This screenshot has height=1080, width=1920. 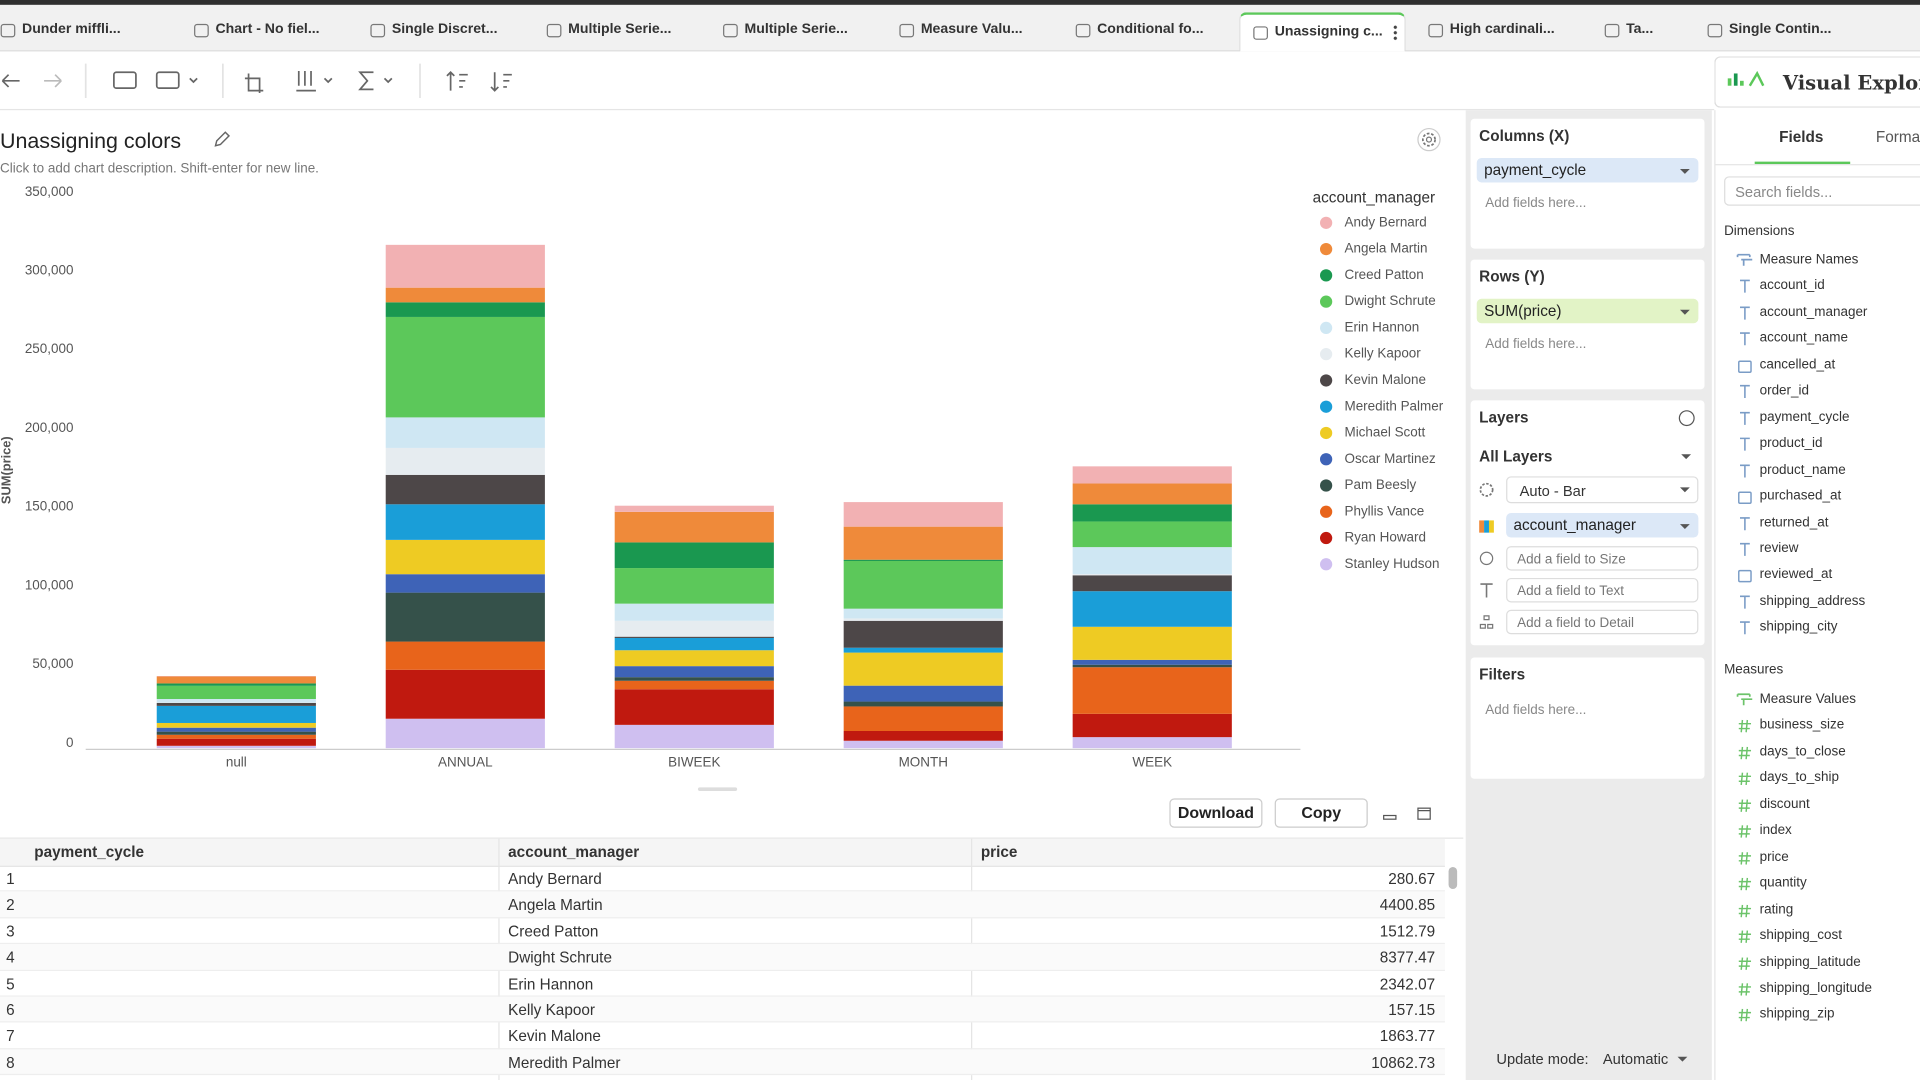 What do you see at coordinates (1635, 1059) in the screenshot?
I see `update-mode-value: Automatic` at bounding box center [1635, 1059].